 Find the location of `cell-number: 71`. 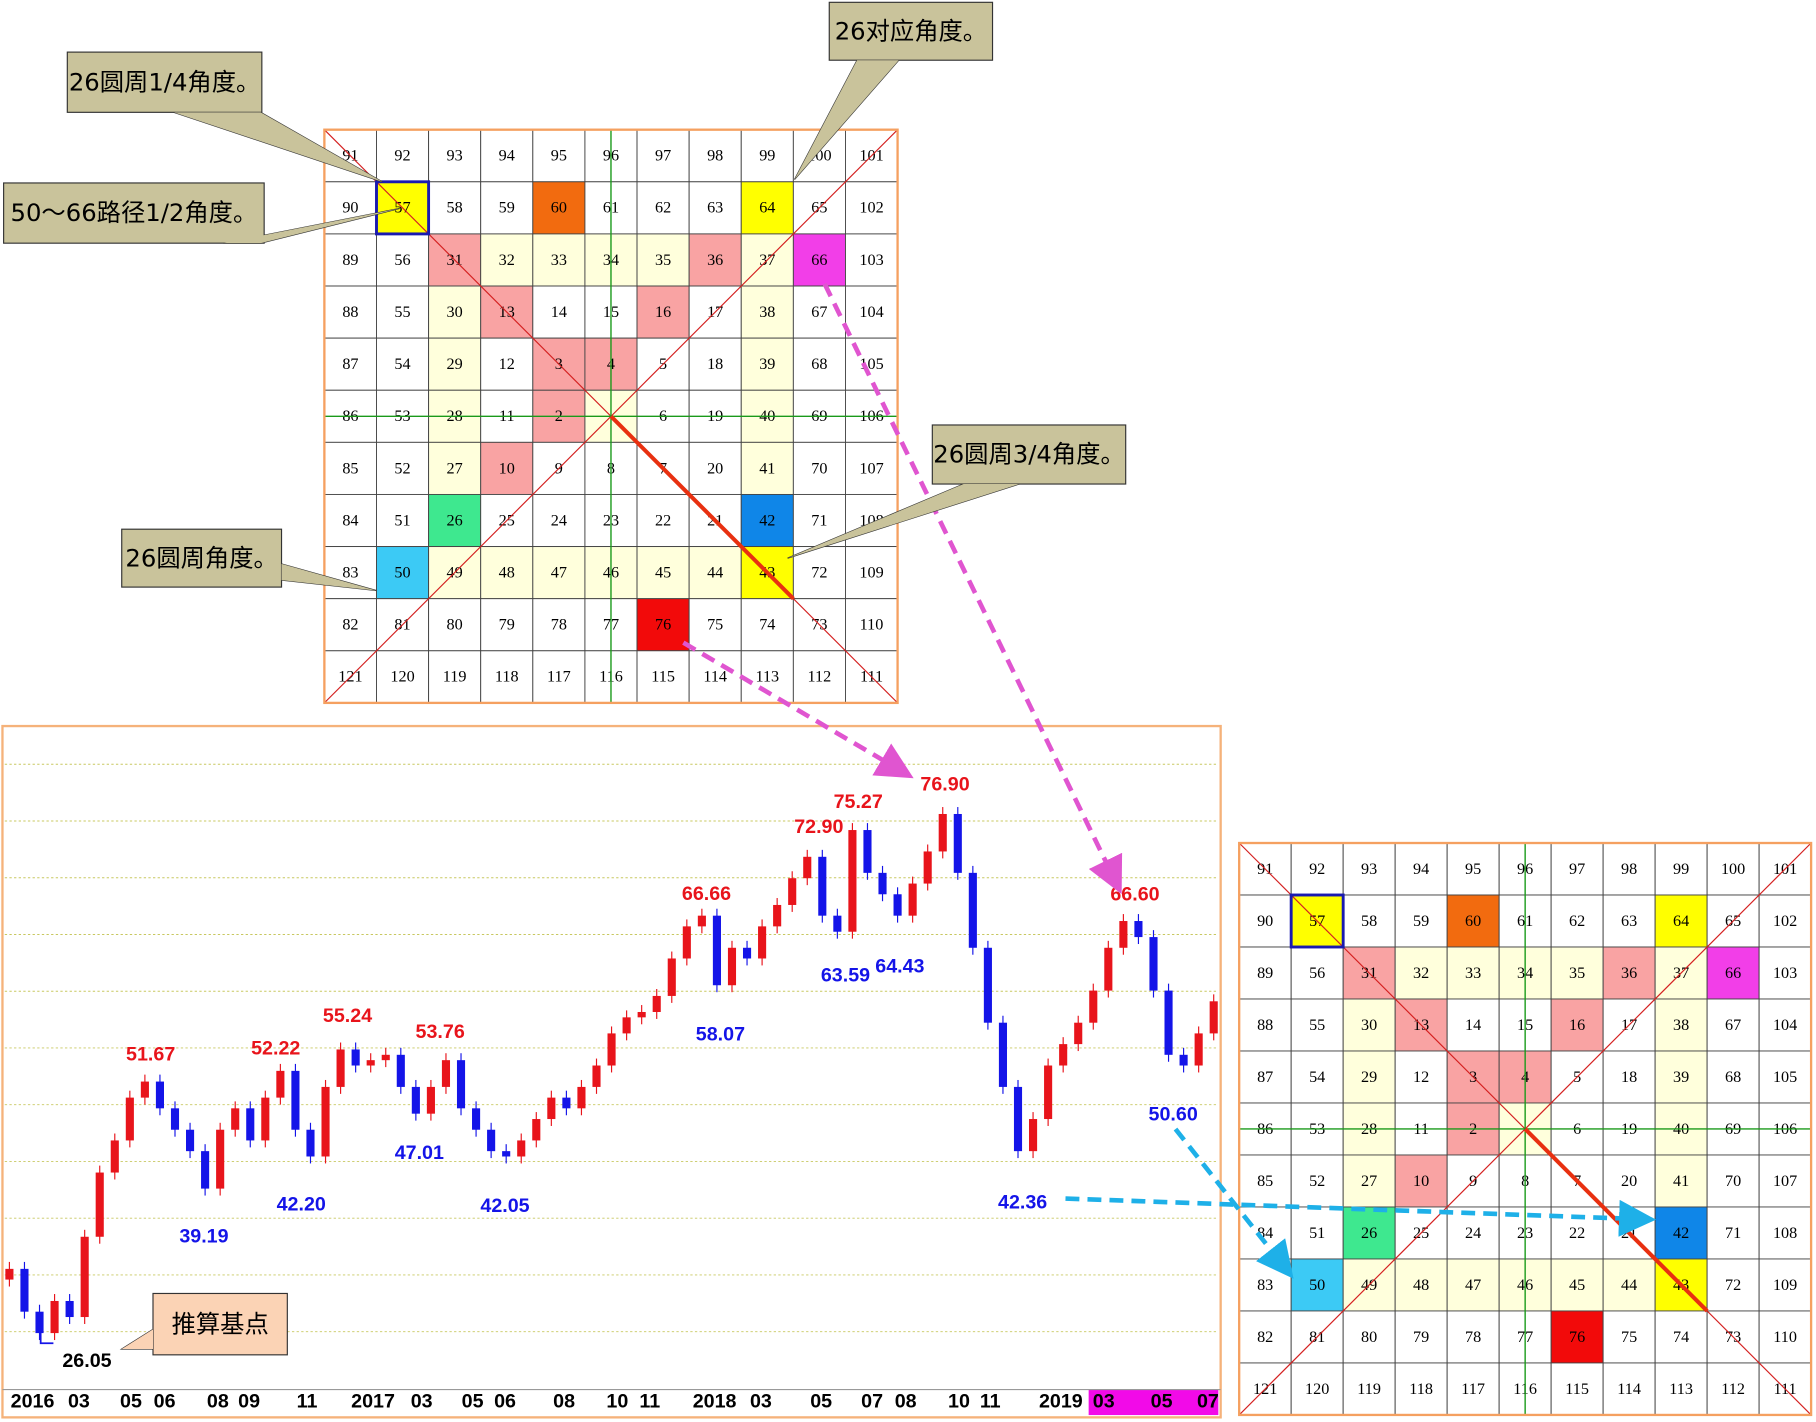

cell-number: 71 is located at coordinates (1733, 1233).